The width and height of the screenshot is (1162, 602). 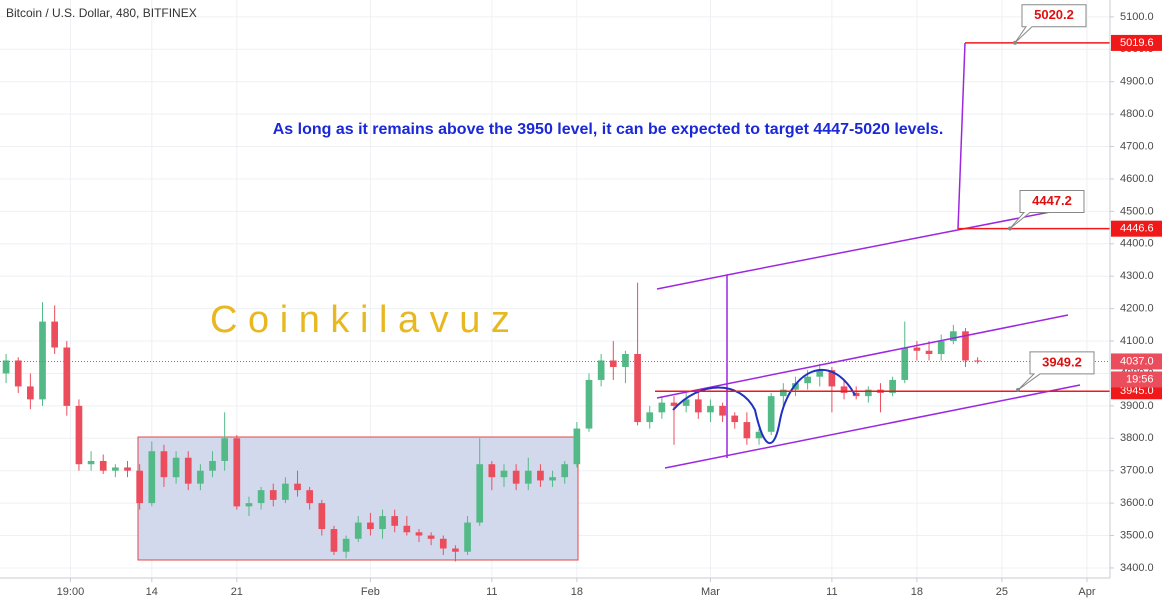 What do you see at coordinates (888, 243) in the screenshot?
I see `upper-channel` at bounding box center [888, 243].